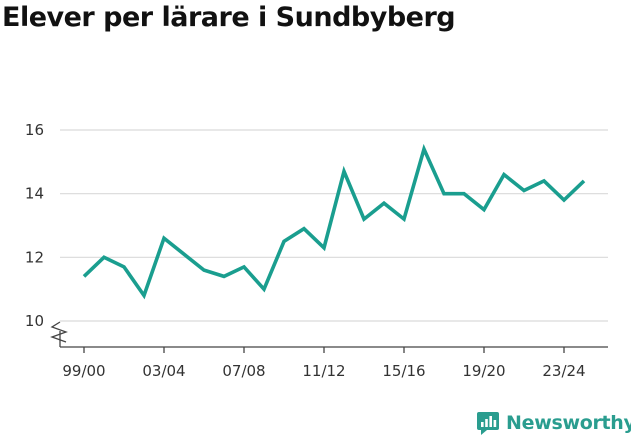  Describe the element at coordinates (34, 321) in the screenshot. I see `y-tick-label: 10` at that location.